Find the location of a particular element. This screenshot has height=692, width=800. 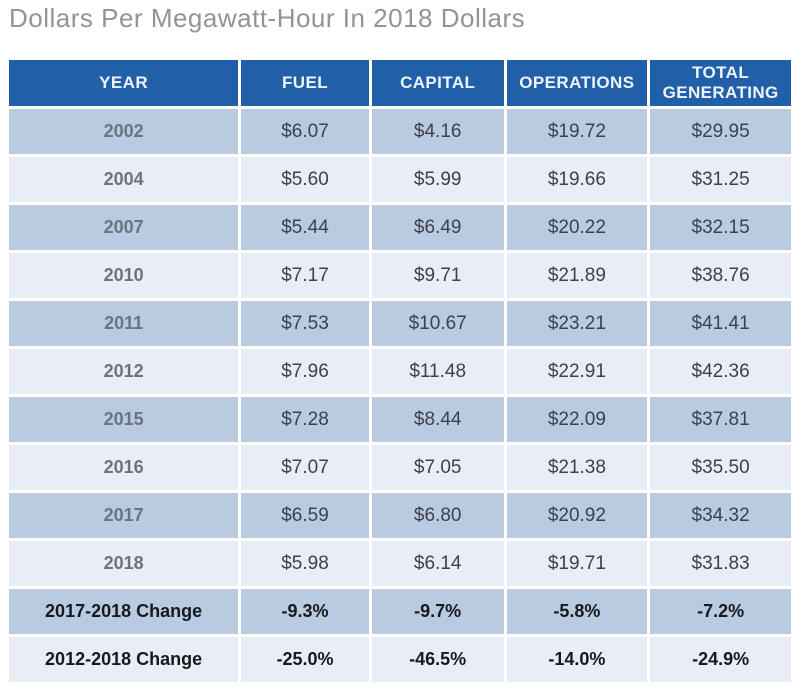

value-cell: $22.09 is located at coordinates (577, 419).